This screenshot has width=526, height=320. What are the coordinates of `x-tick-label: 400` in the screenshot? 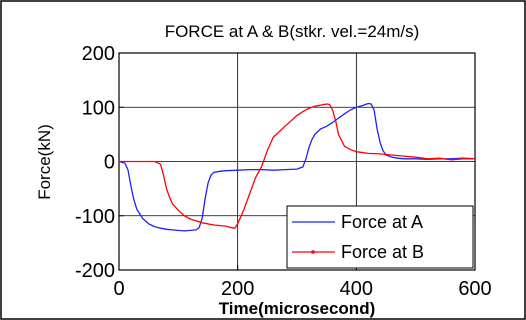 It's located at (356, 289).